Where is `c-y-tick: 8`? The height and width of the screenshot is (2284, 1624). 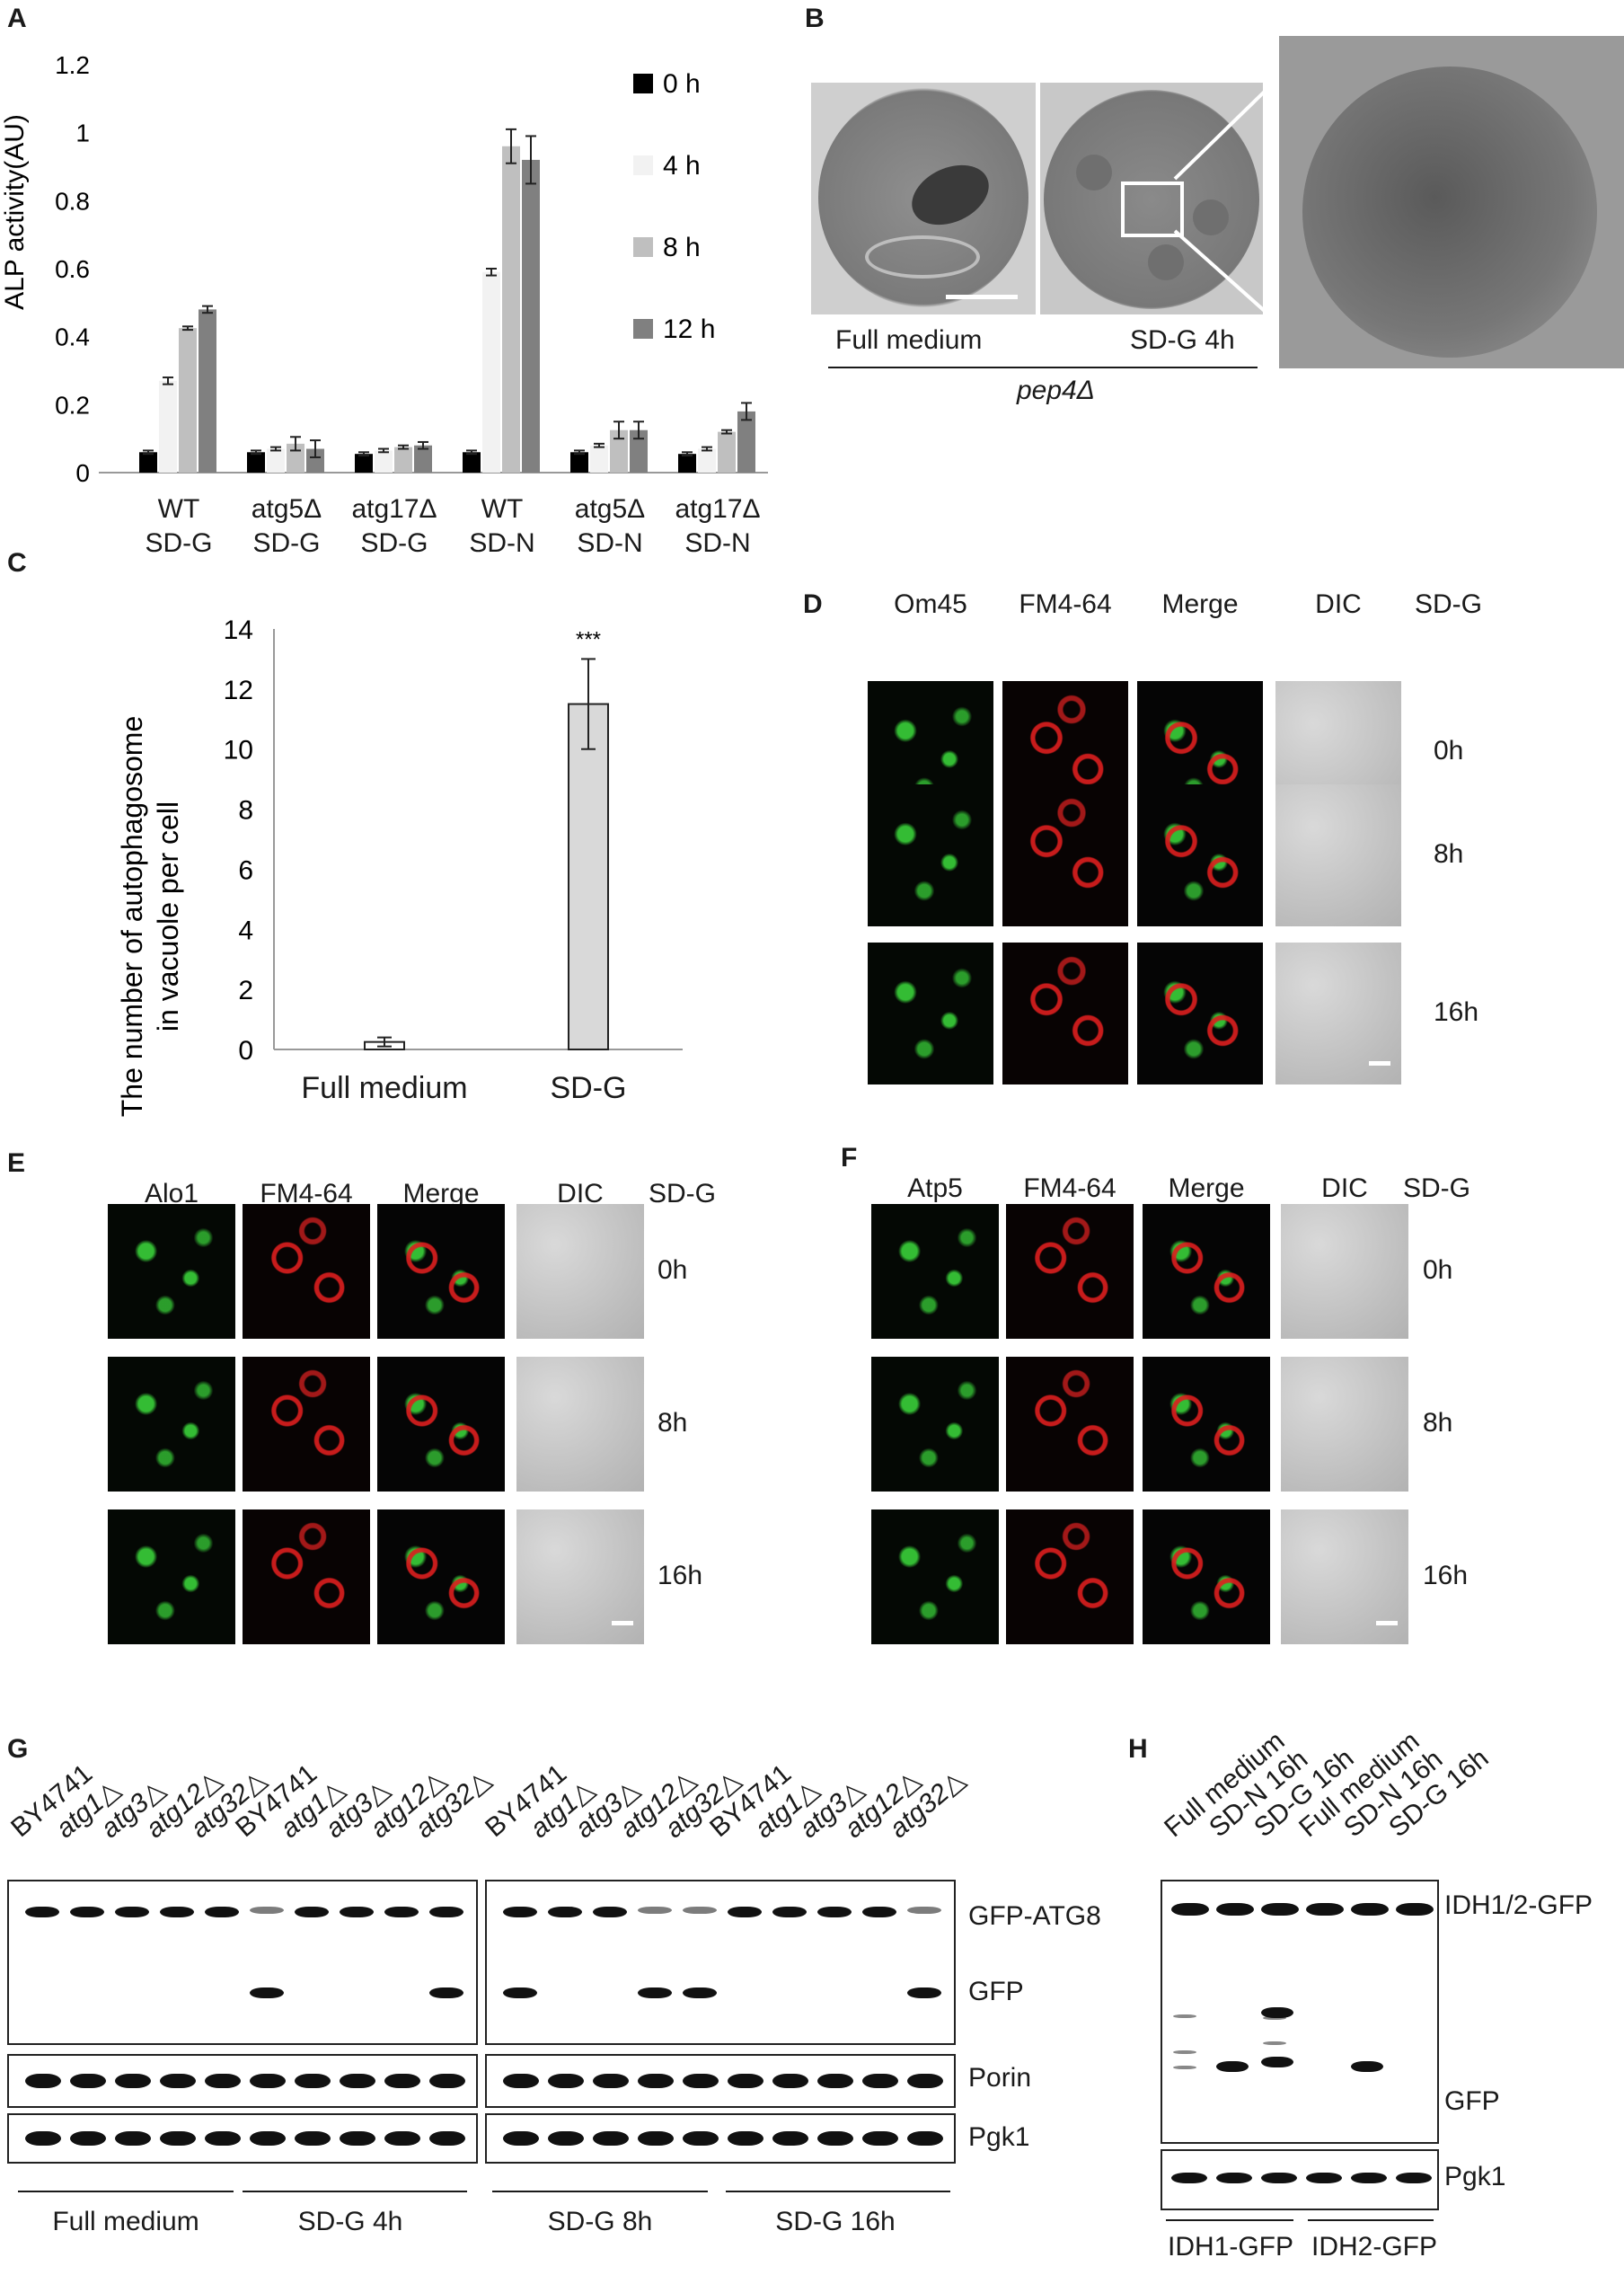
c-y-tick: 8 is located at coordinates (245, 811).